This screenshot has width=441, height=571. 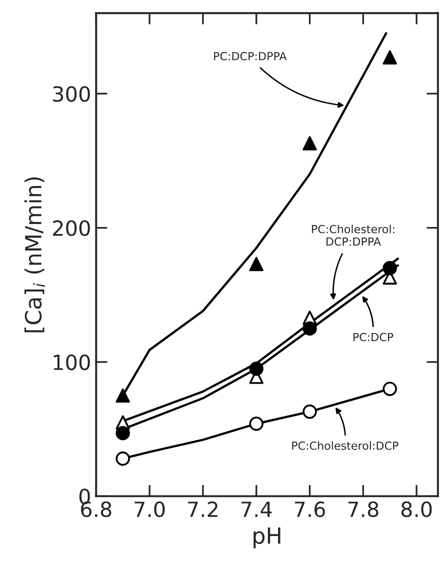 I want to click on y-tick-label: 100, so click(x=72, y=362).